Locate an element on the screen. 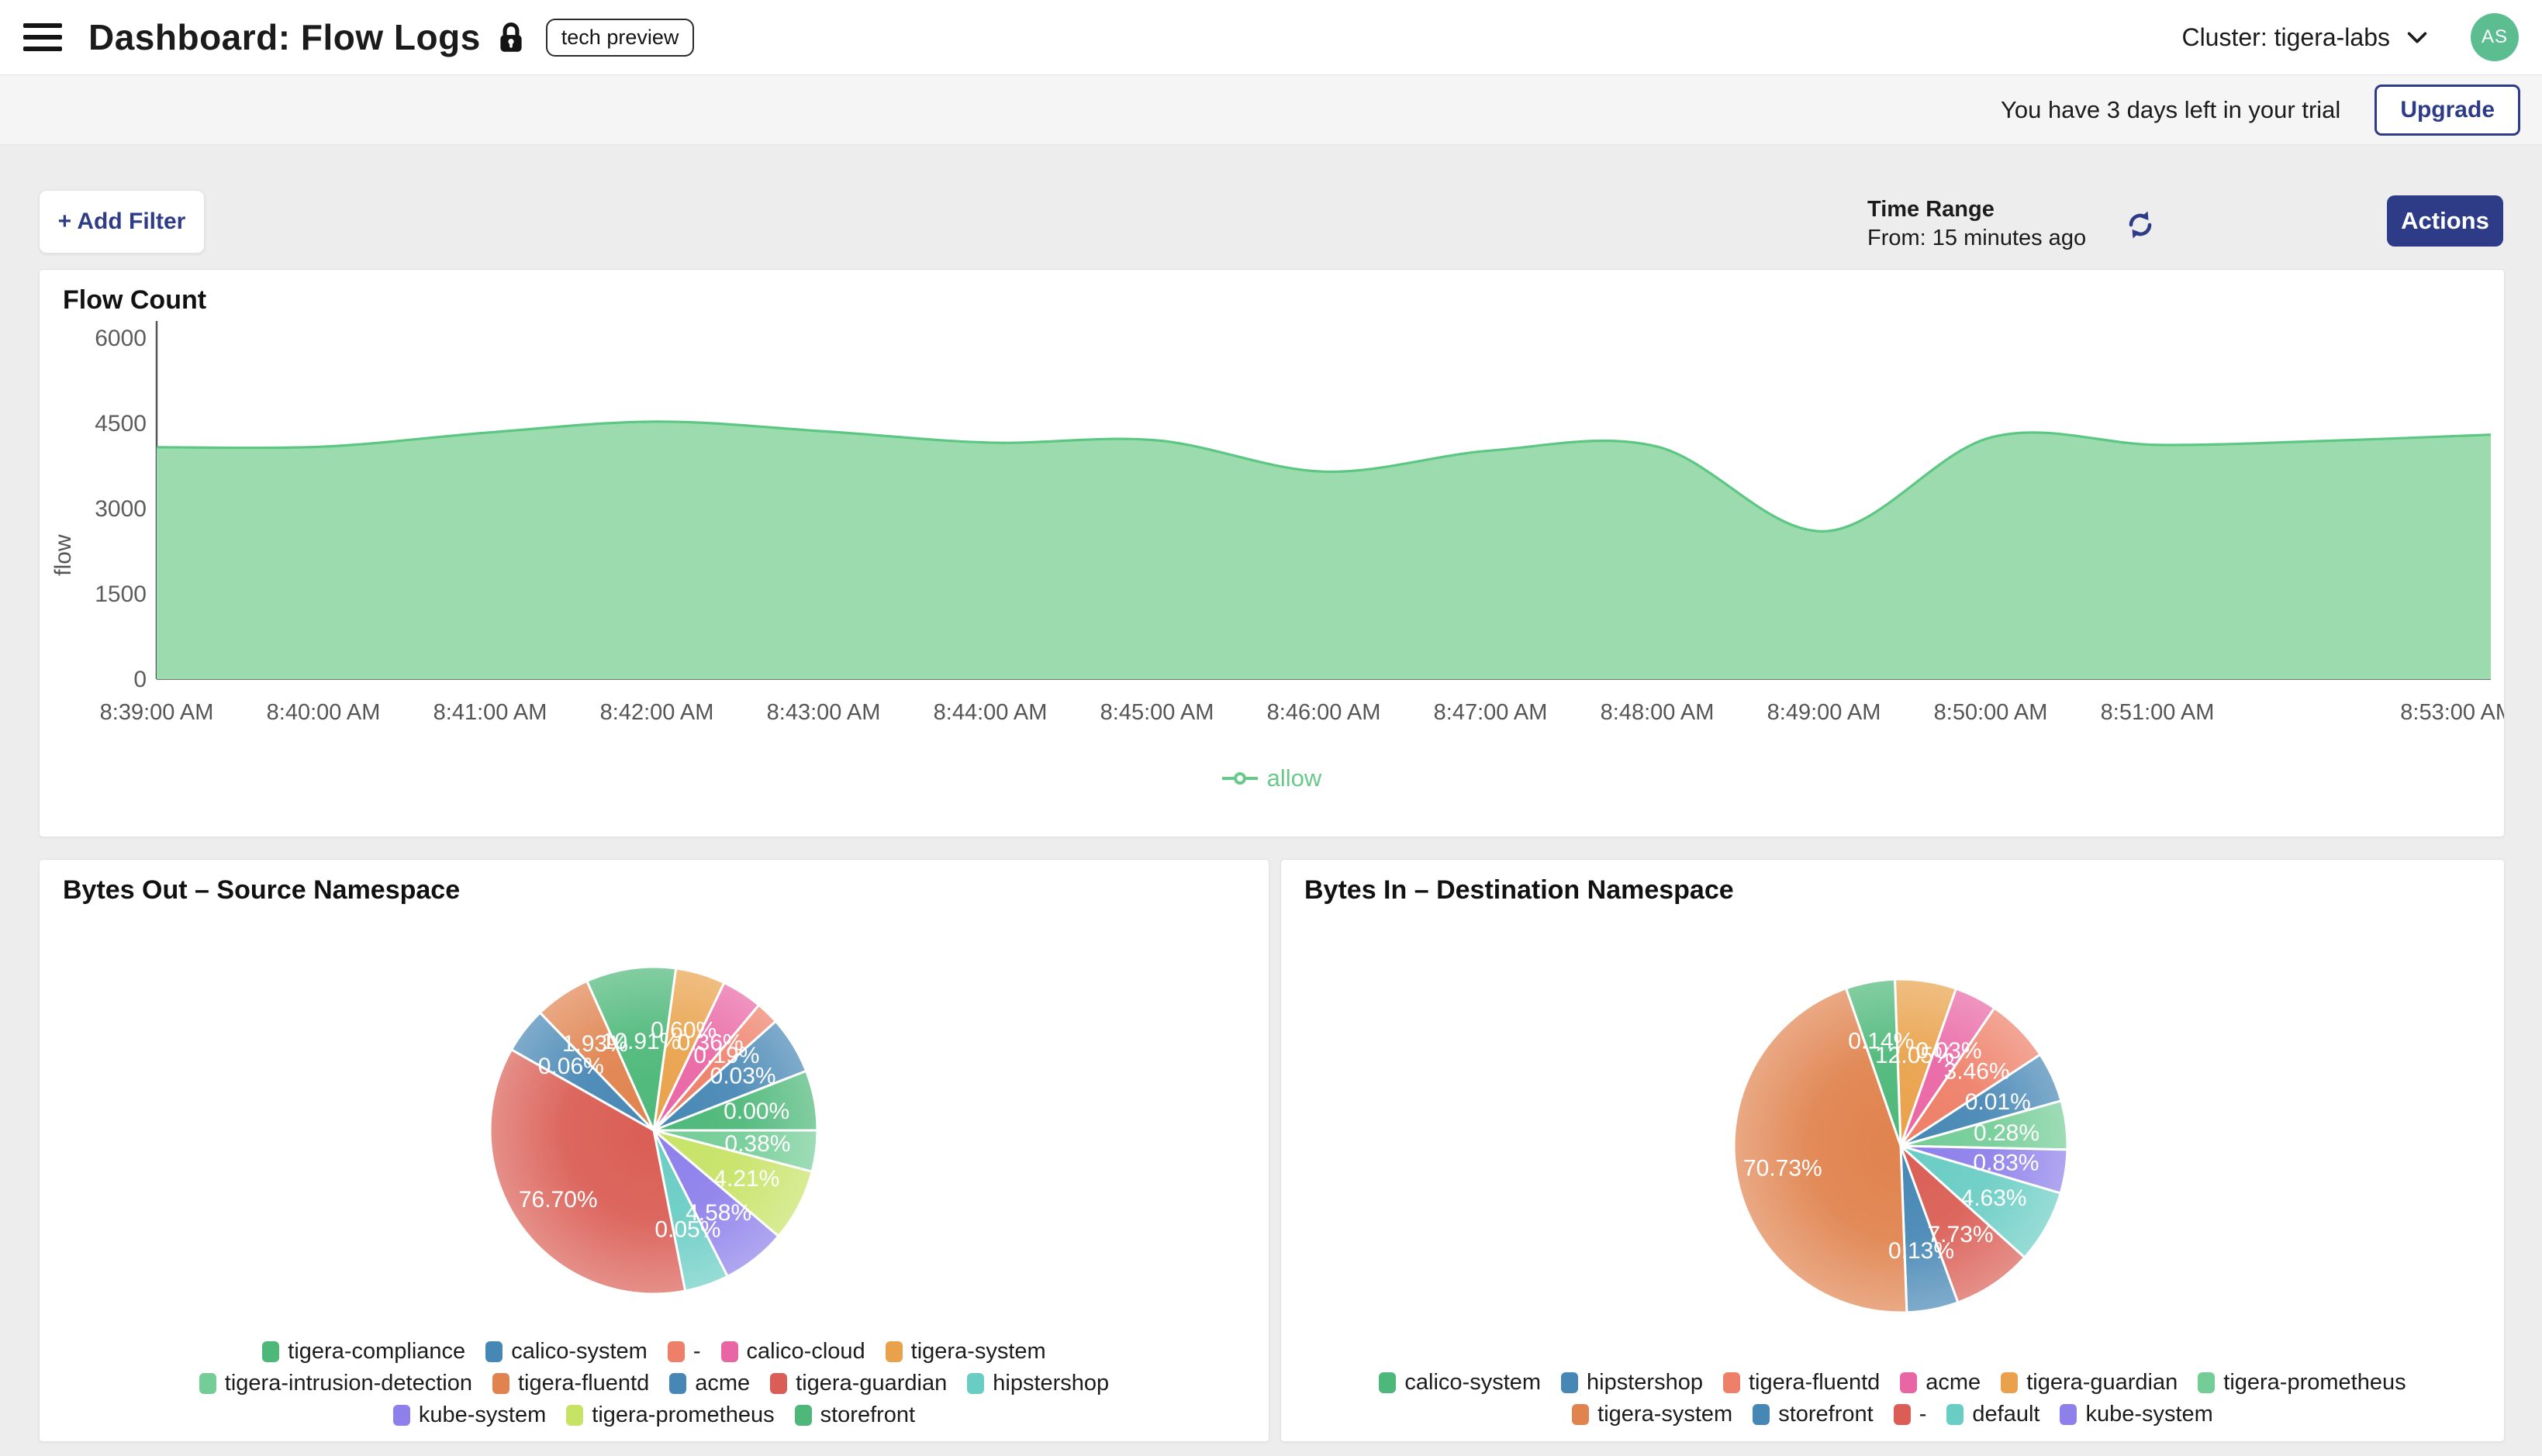 This screenshot has width=2542, height=1456. legend-label: acme is located at coordinates (723, 1384).